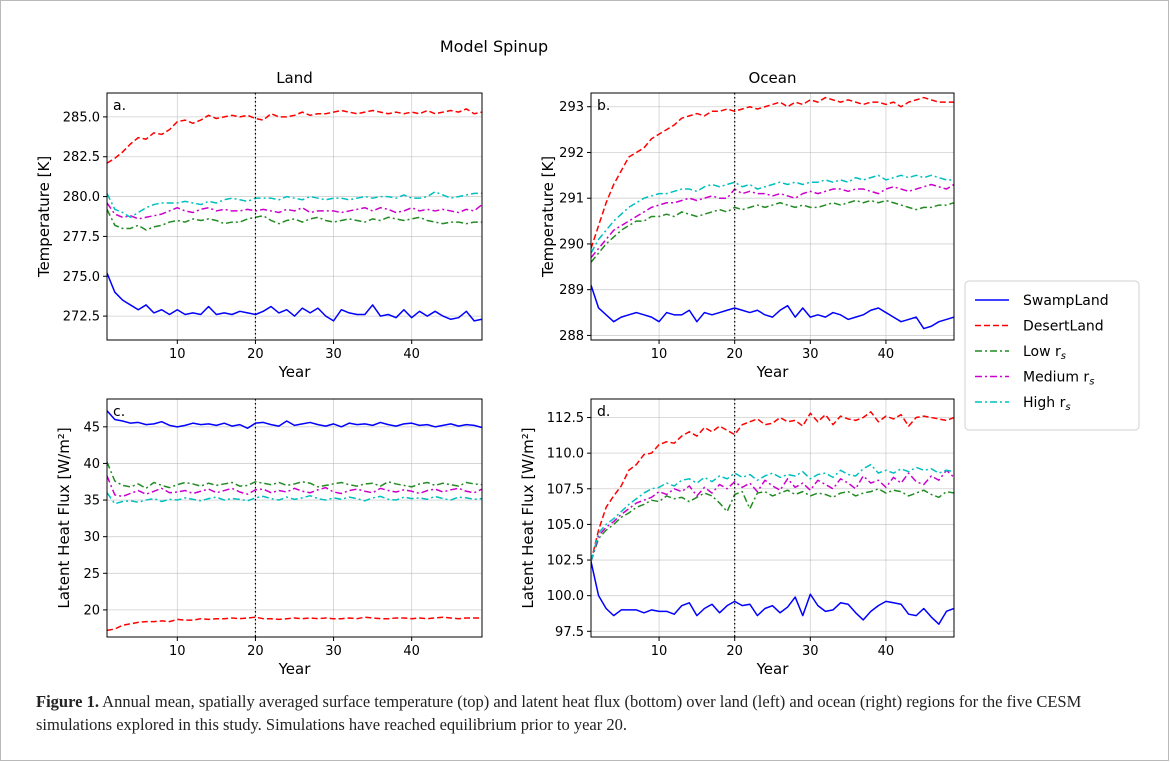 This screenshot has width=1170, height=762. I want to click on panel-label: d., so click(603, 412).